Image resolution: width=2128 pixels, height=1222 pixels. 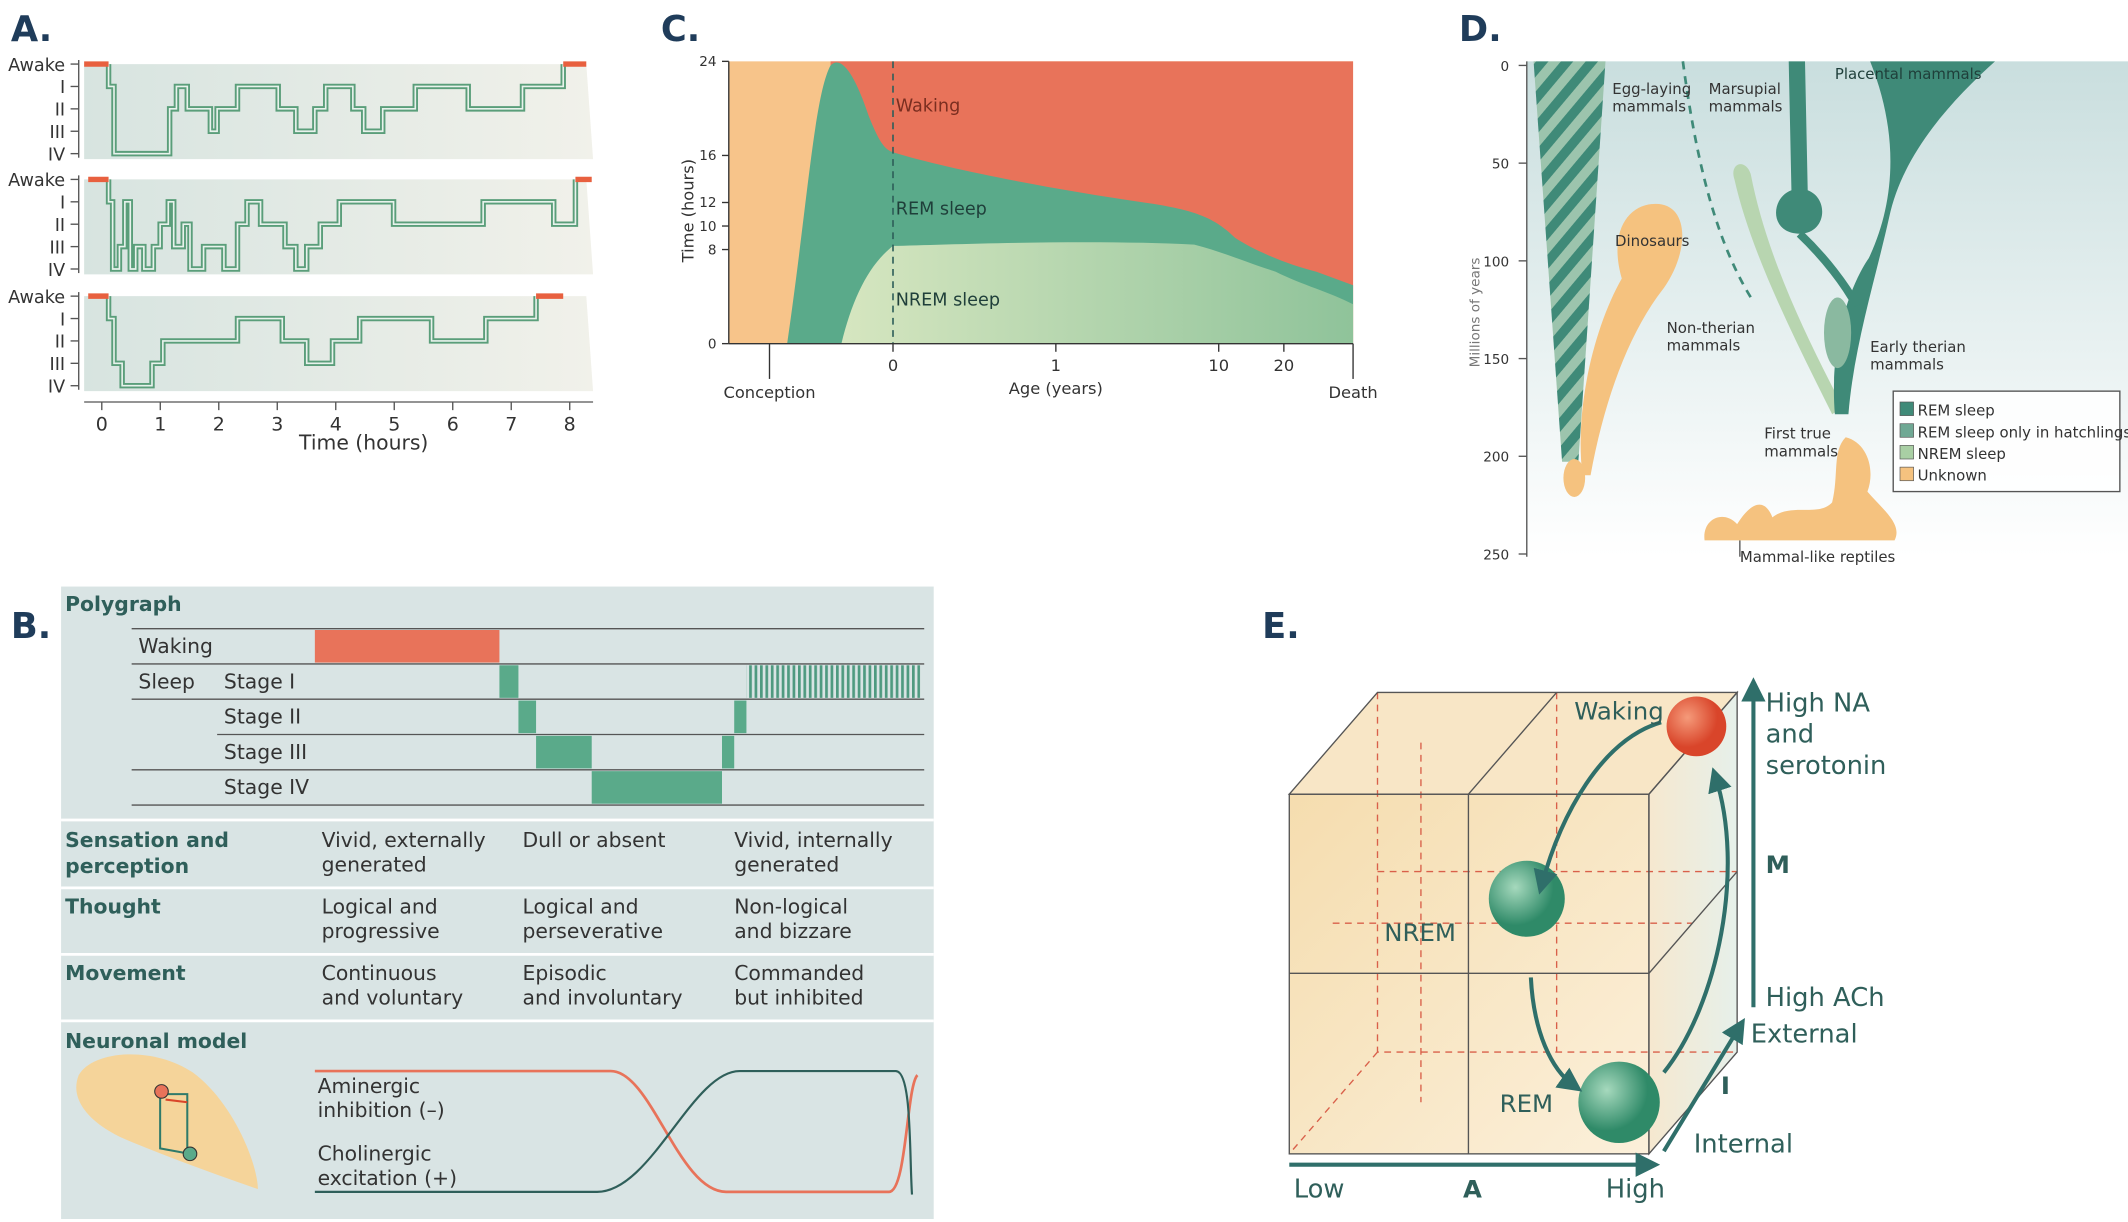 What do you see at coordinates (166, 681) in the screenshot?
I see `row-label: Sleep` at bounding box center [166, 681].